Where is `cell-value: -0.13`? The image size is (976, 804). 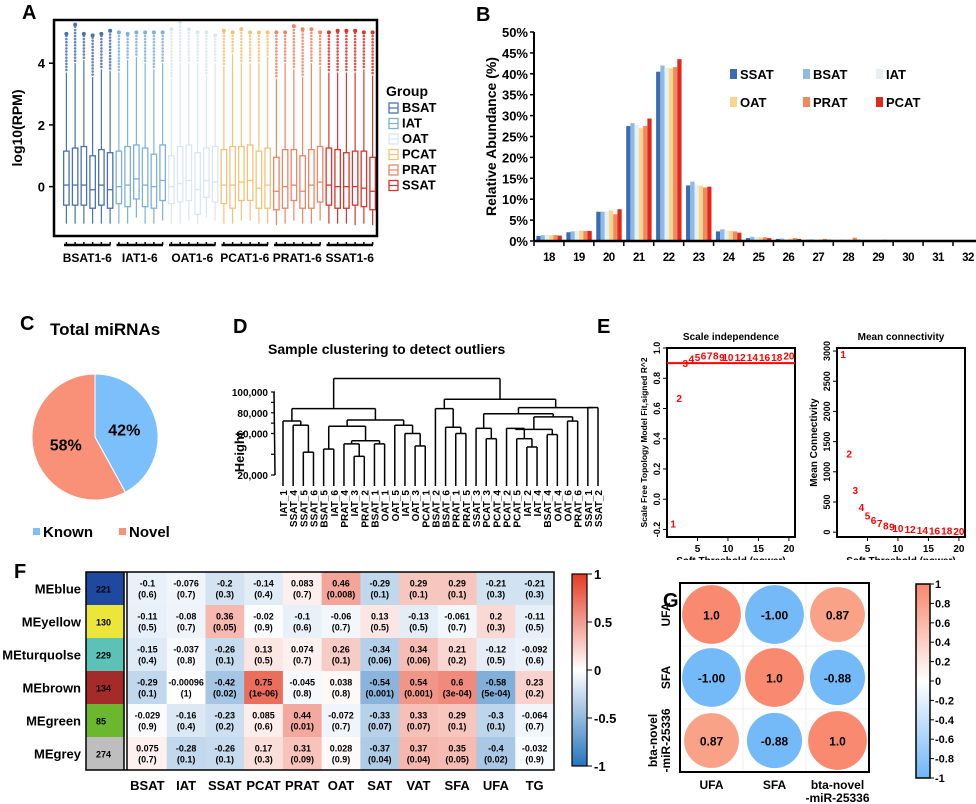 cell-value: -0.13 is located at coordinates (418, 617).